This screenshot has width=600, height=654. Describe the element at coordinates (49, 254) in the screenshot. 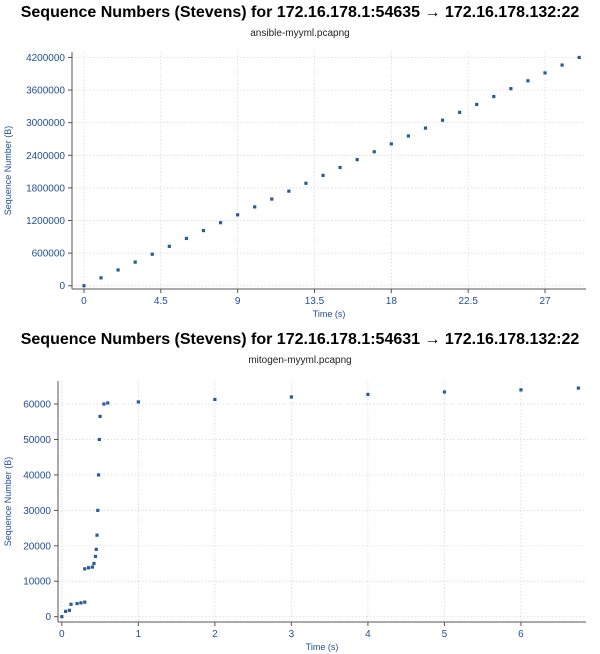

I see `y-tick-label: 600000` at that location.